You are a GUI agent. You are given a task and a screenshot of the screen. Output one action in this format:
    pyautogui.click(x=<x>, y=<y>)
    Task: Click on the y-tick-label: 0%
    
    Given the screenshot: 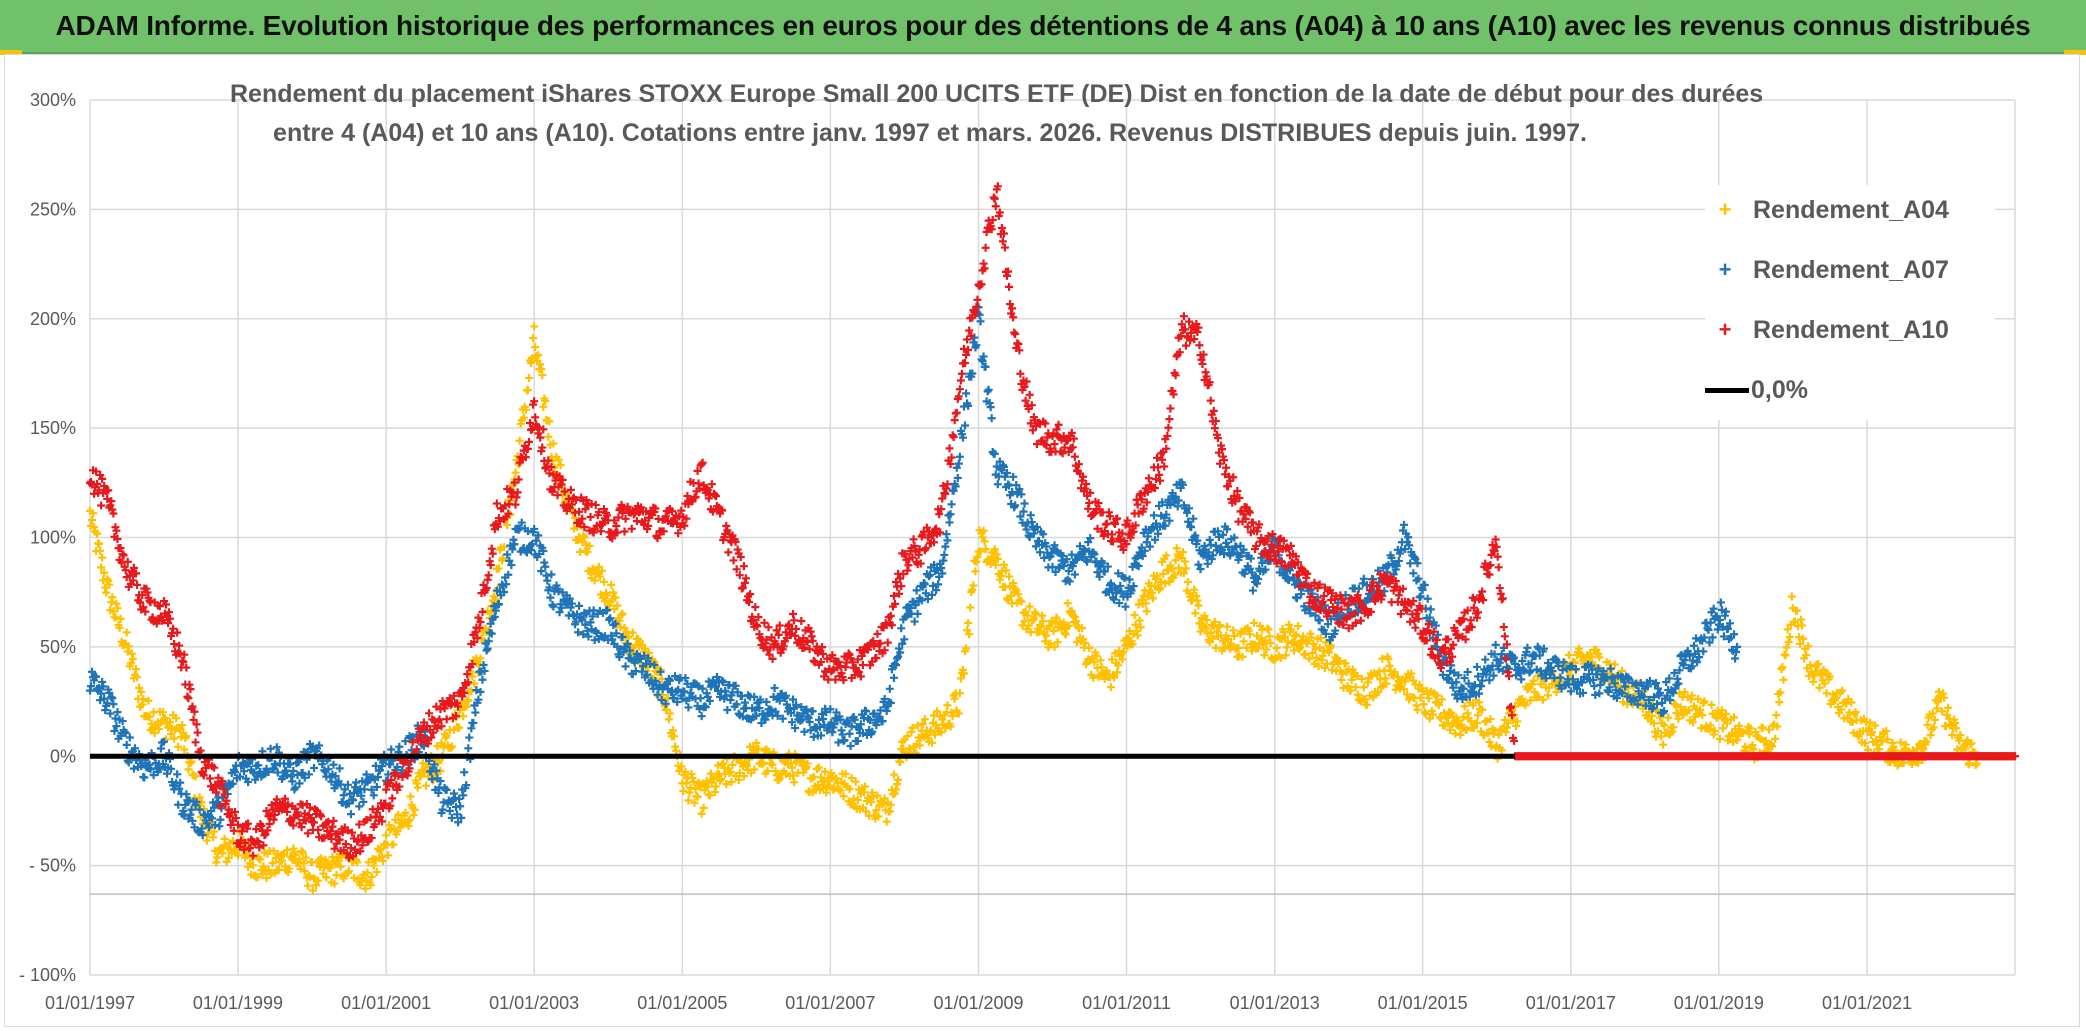 What is the action you would take?
    pyautogui.click(x=63, y=756)
    